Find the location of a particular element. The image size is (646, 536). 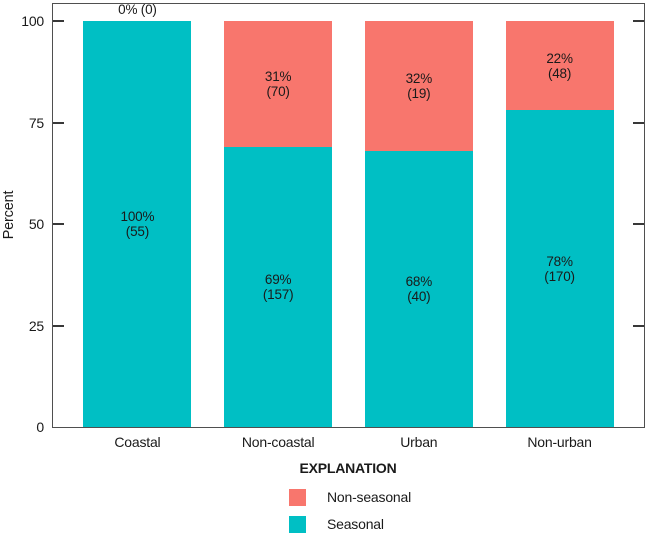

bar-segment-label: 22% (48) is located at coordinates (559, 65).